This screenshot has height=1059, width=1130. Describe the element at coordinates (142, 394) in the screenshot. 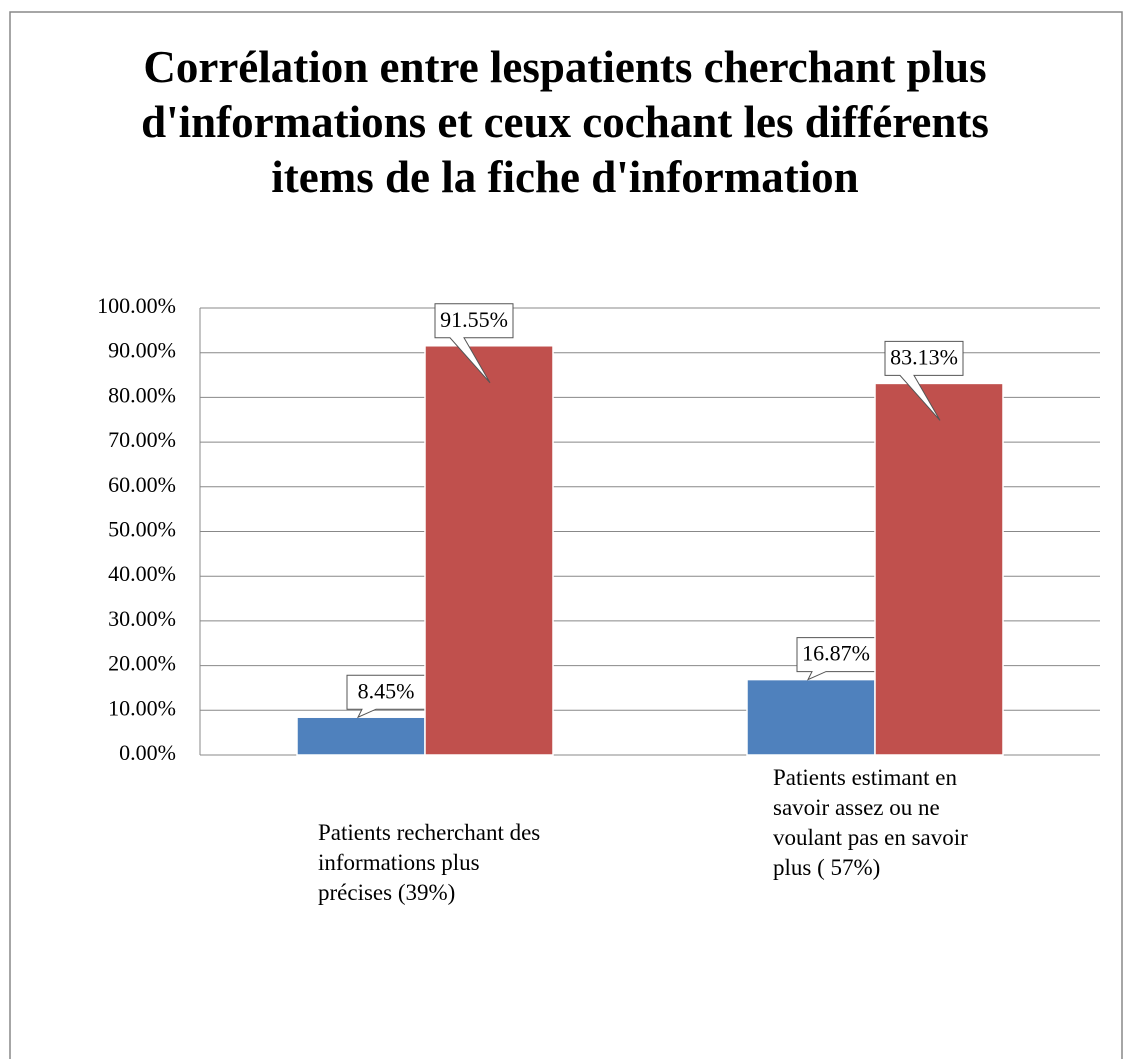

I see `y-tick-label: 80.00%` at that location.